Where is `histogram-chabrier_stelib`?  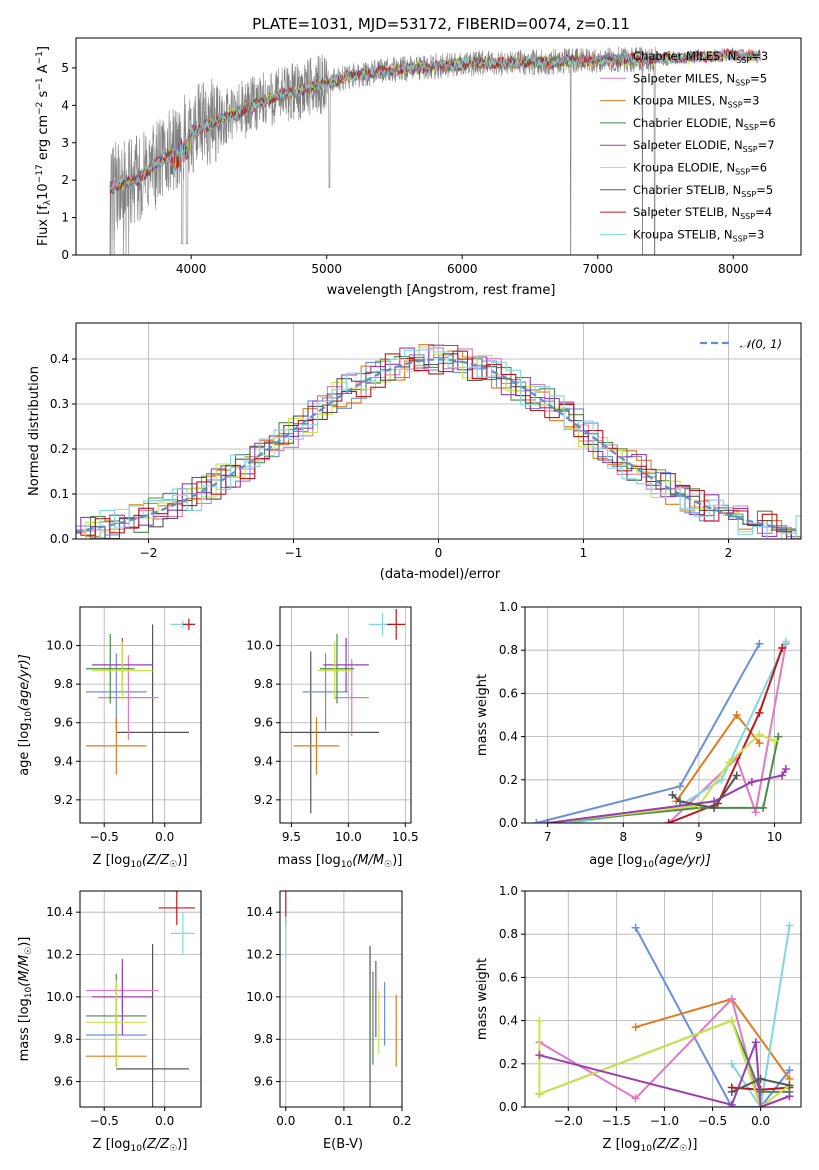 histogram-chabrier_stelib is located at coordinates (438, 444).